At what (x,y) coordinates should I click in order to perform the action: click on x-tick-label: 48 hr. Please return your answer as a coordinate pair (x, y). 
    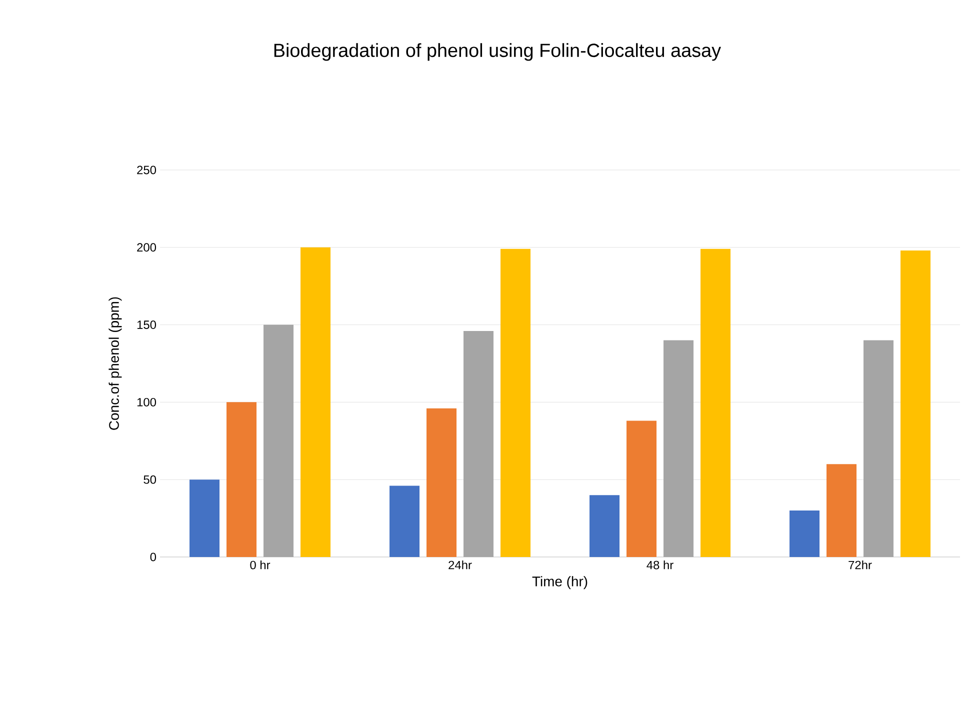
    Looking at the image, I should click on (660, 565).